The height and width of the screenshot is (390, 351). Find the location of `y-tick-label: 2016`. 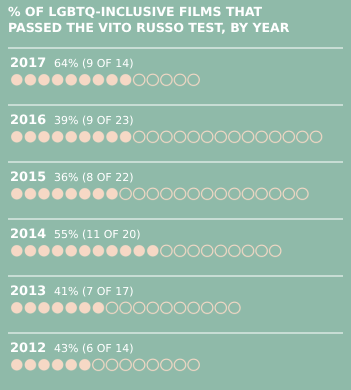

y-tick-label: 2016 is located at coordinates (28, 120).